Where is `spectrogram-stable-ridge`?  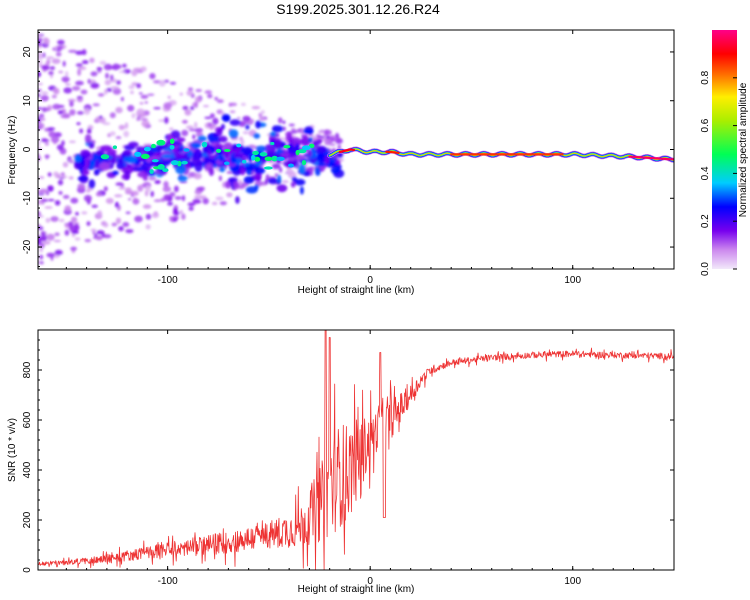
spectrogram-stable-ridge is located at coordinates (500, 154).